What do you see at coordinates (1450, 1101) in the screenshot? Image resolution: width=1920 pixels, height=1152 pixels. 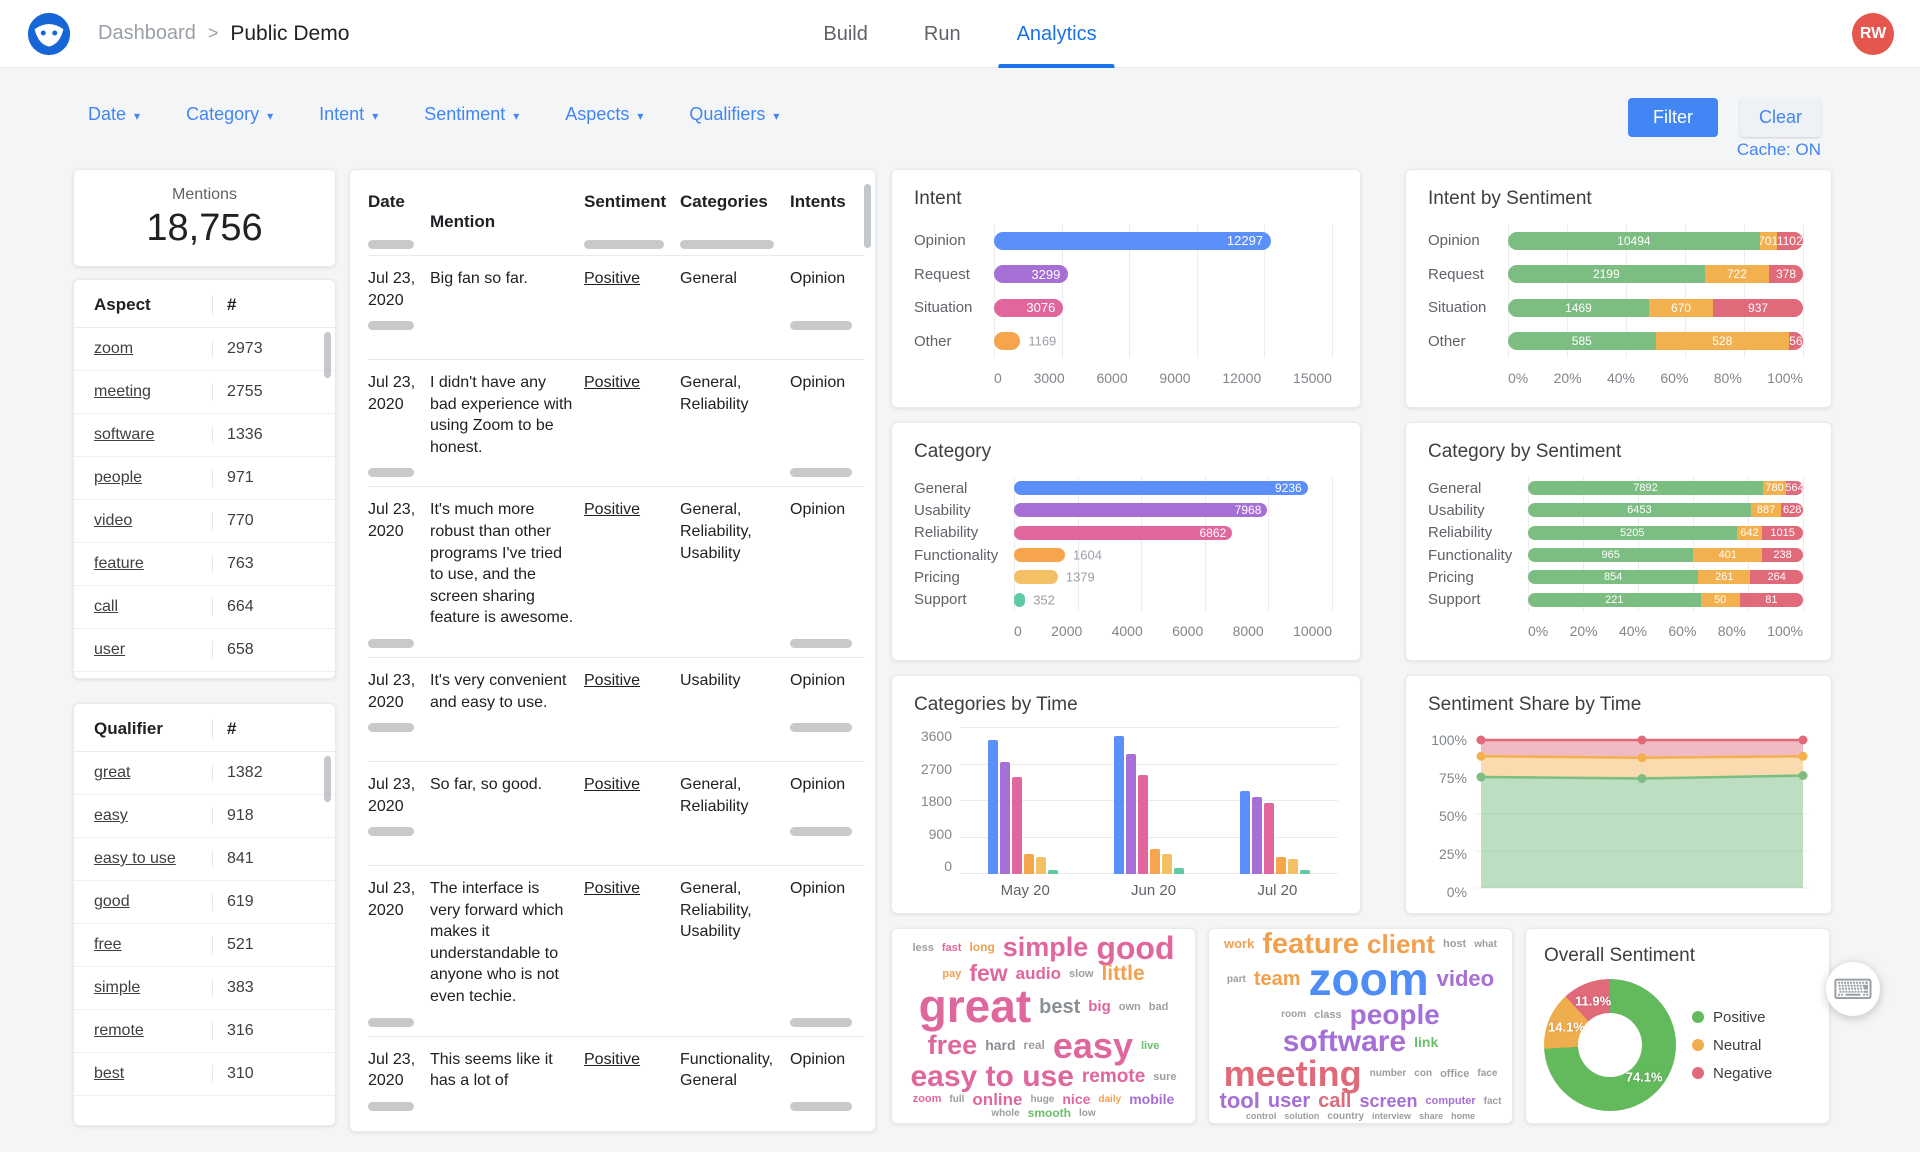 I see `cloud-word: computer` at bounding box center [1450, 1101].